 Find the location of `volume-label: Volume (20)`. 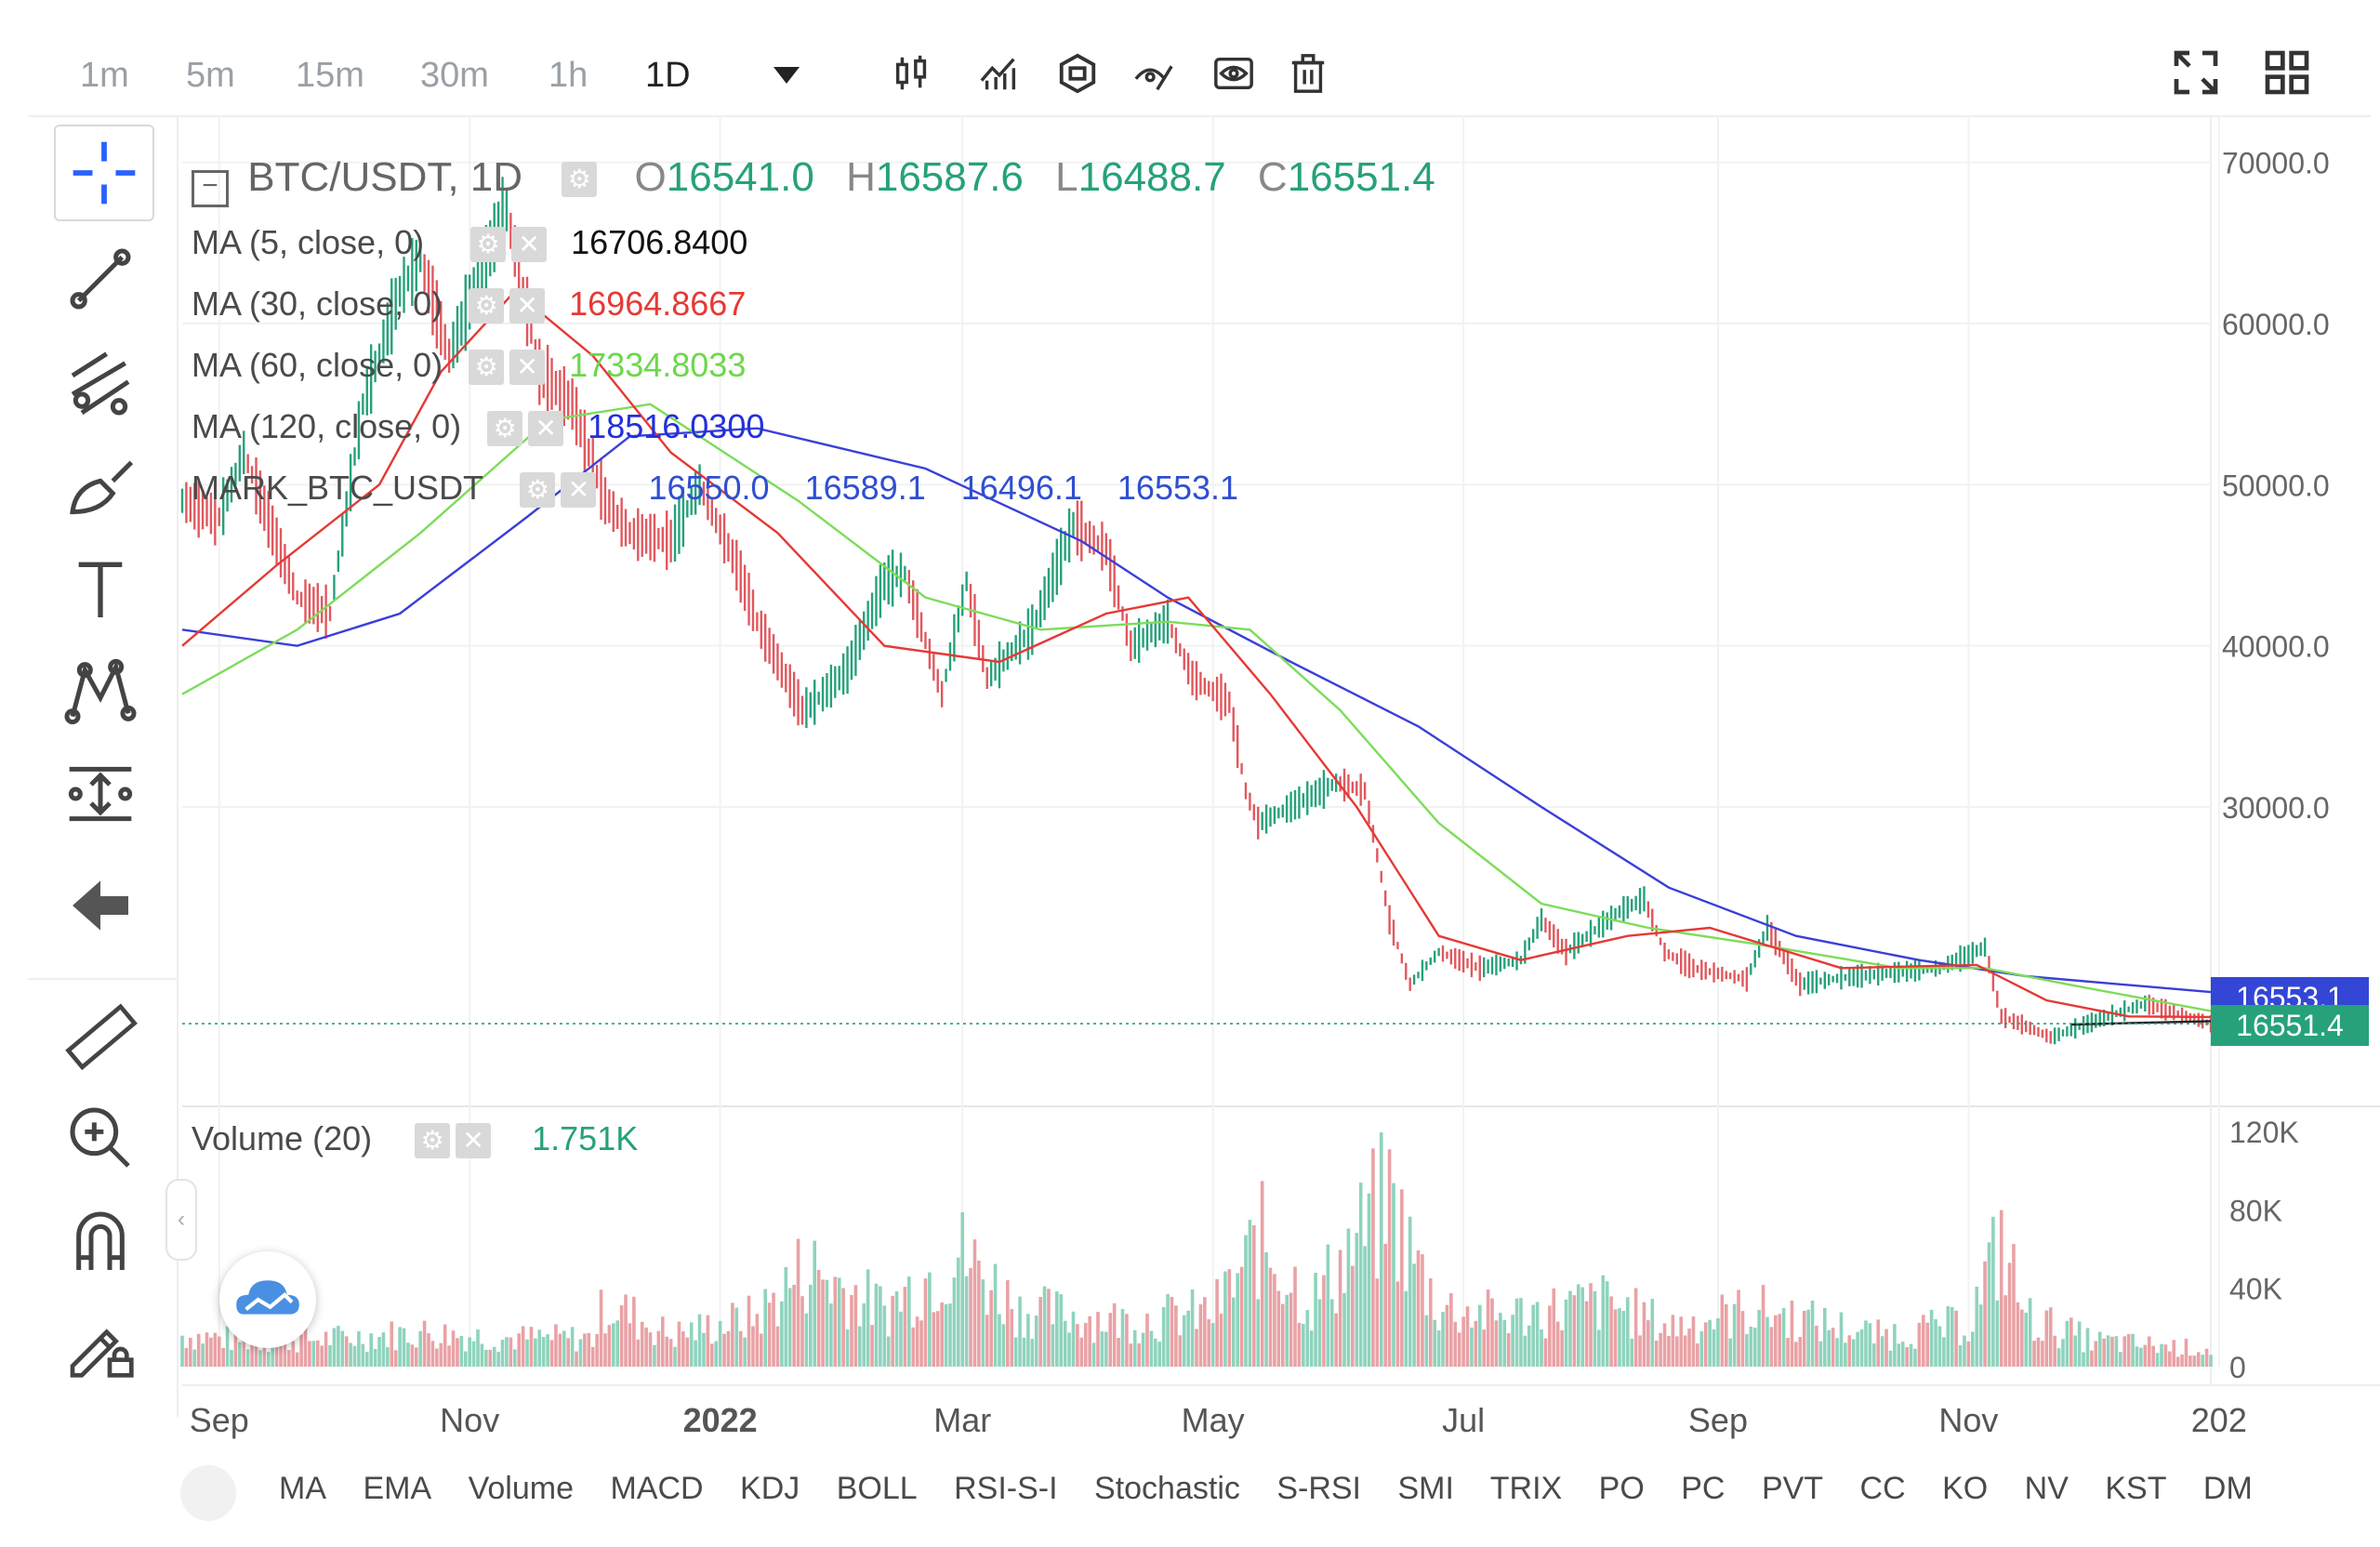

volume-label: Volume (20) is located at coordinates (282, 1138).